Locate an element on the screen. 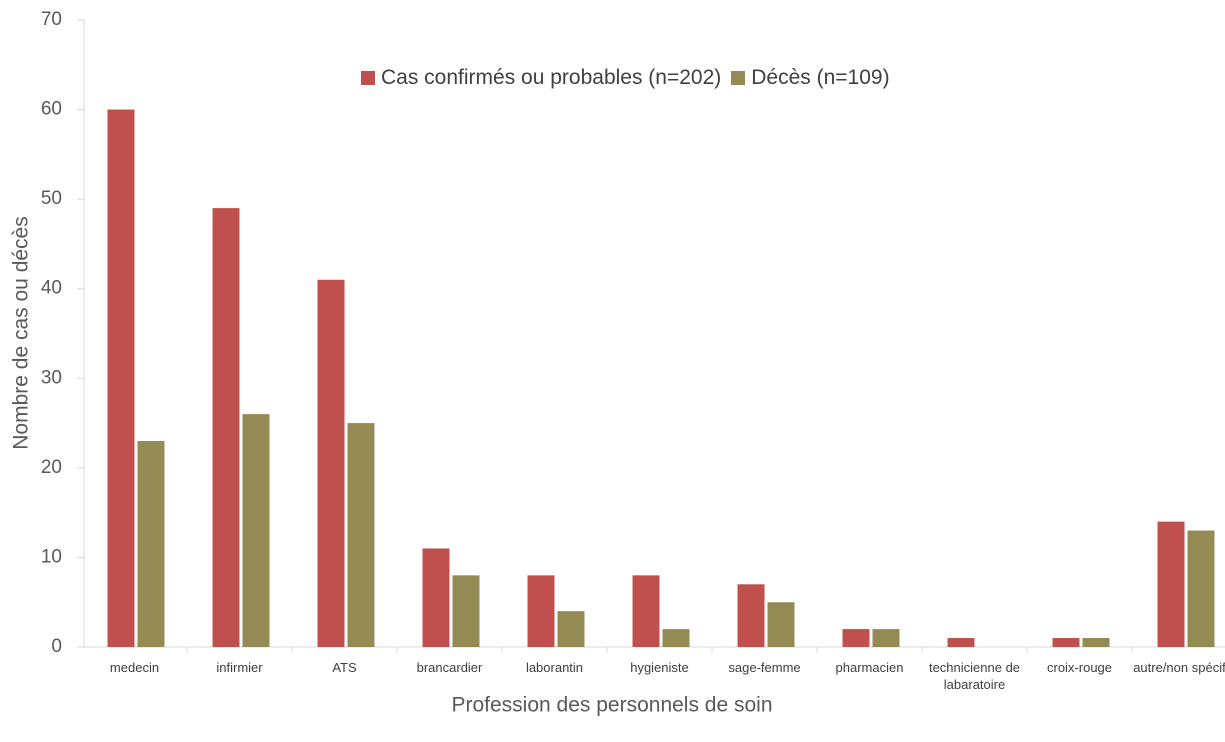 The height and width of the screenshot is (742, 1225). x-tick-label: infirmier is located at coordinates (239, 667).